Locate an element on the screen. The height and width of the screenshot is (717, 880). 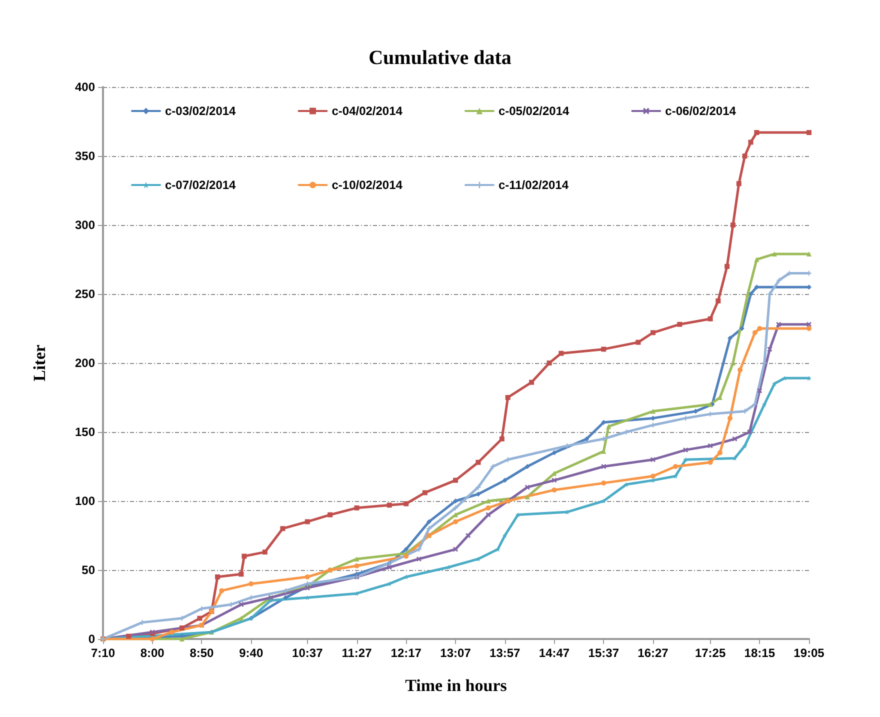
x-tick-label: 8:50 is located at coordinates (202, 653).